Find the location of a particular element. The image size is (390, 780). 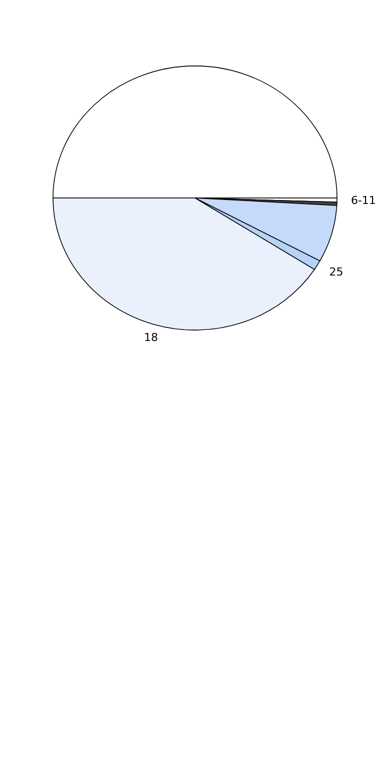

slice-label: 25 is located at coordinates (336, 272).